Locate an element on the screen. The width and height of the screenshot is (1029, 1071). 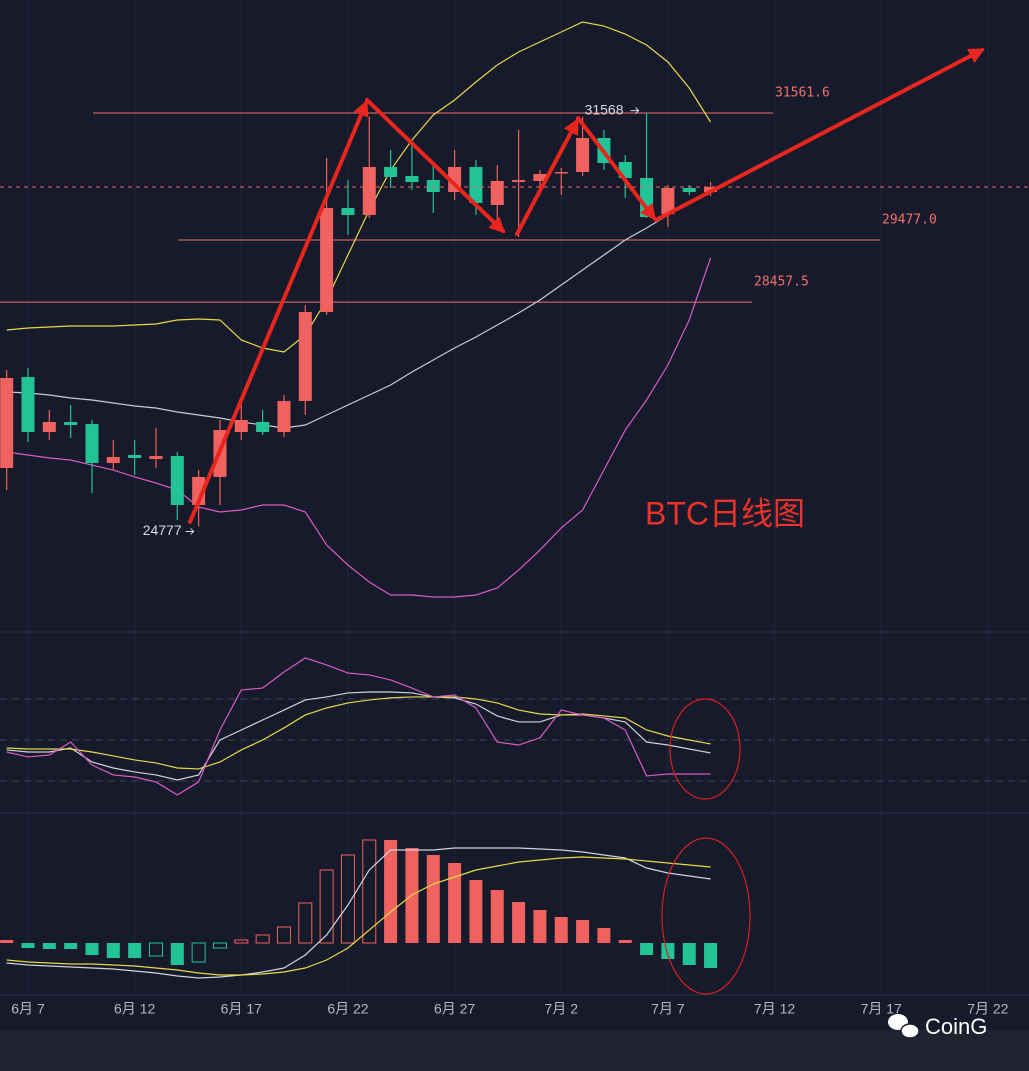
level-label: 31561.6 is located at coordinates (802, 93).